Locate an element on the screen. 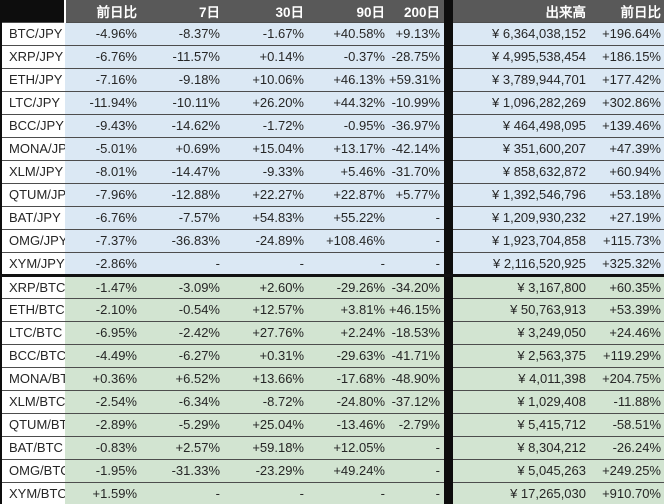 This screenshot has height=504, width=664. cell-90d: +22.87% is located at coordinates (348, 194).